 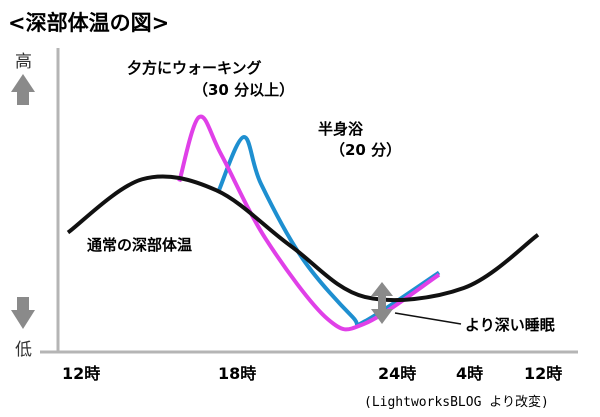 What do you see at coordinates (365, 150) in the screenshot?
I see `bath-sublabel: （20 分）` at bounding box center [365, 150].